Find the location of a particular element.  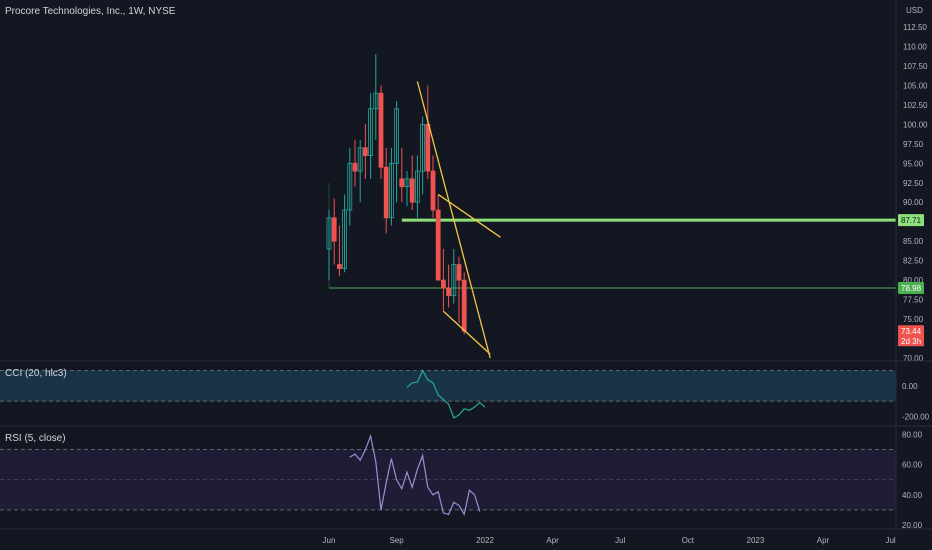

time-tick-label: 2023 is located at coordinates (756, 540).